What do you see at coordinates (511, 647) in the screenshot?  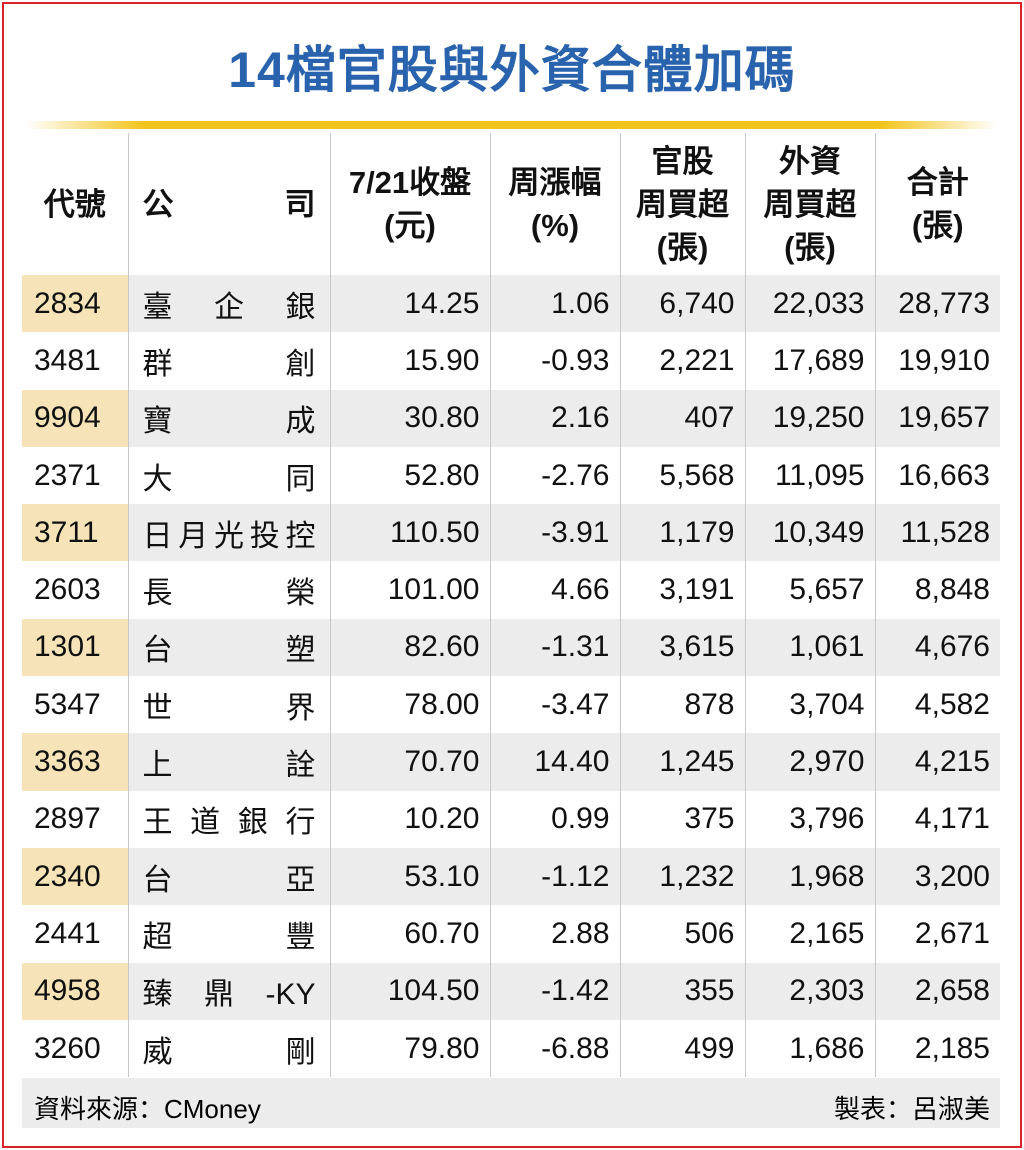 I see `table-row: 1301 台塑 82.60 -1.31 3,615 1,061 4,676` at bounding box center [511, 647].